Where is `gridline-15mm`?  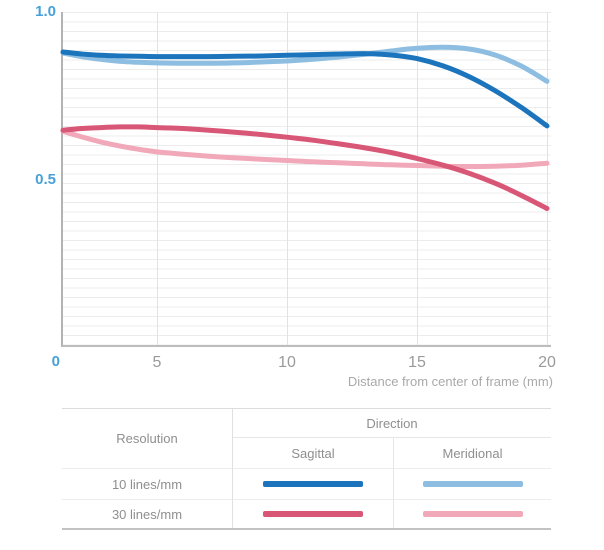
gridline-15mm is located at coordinates (417, 178).